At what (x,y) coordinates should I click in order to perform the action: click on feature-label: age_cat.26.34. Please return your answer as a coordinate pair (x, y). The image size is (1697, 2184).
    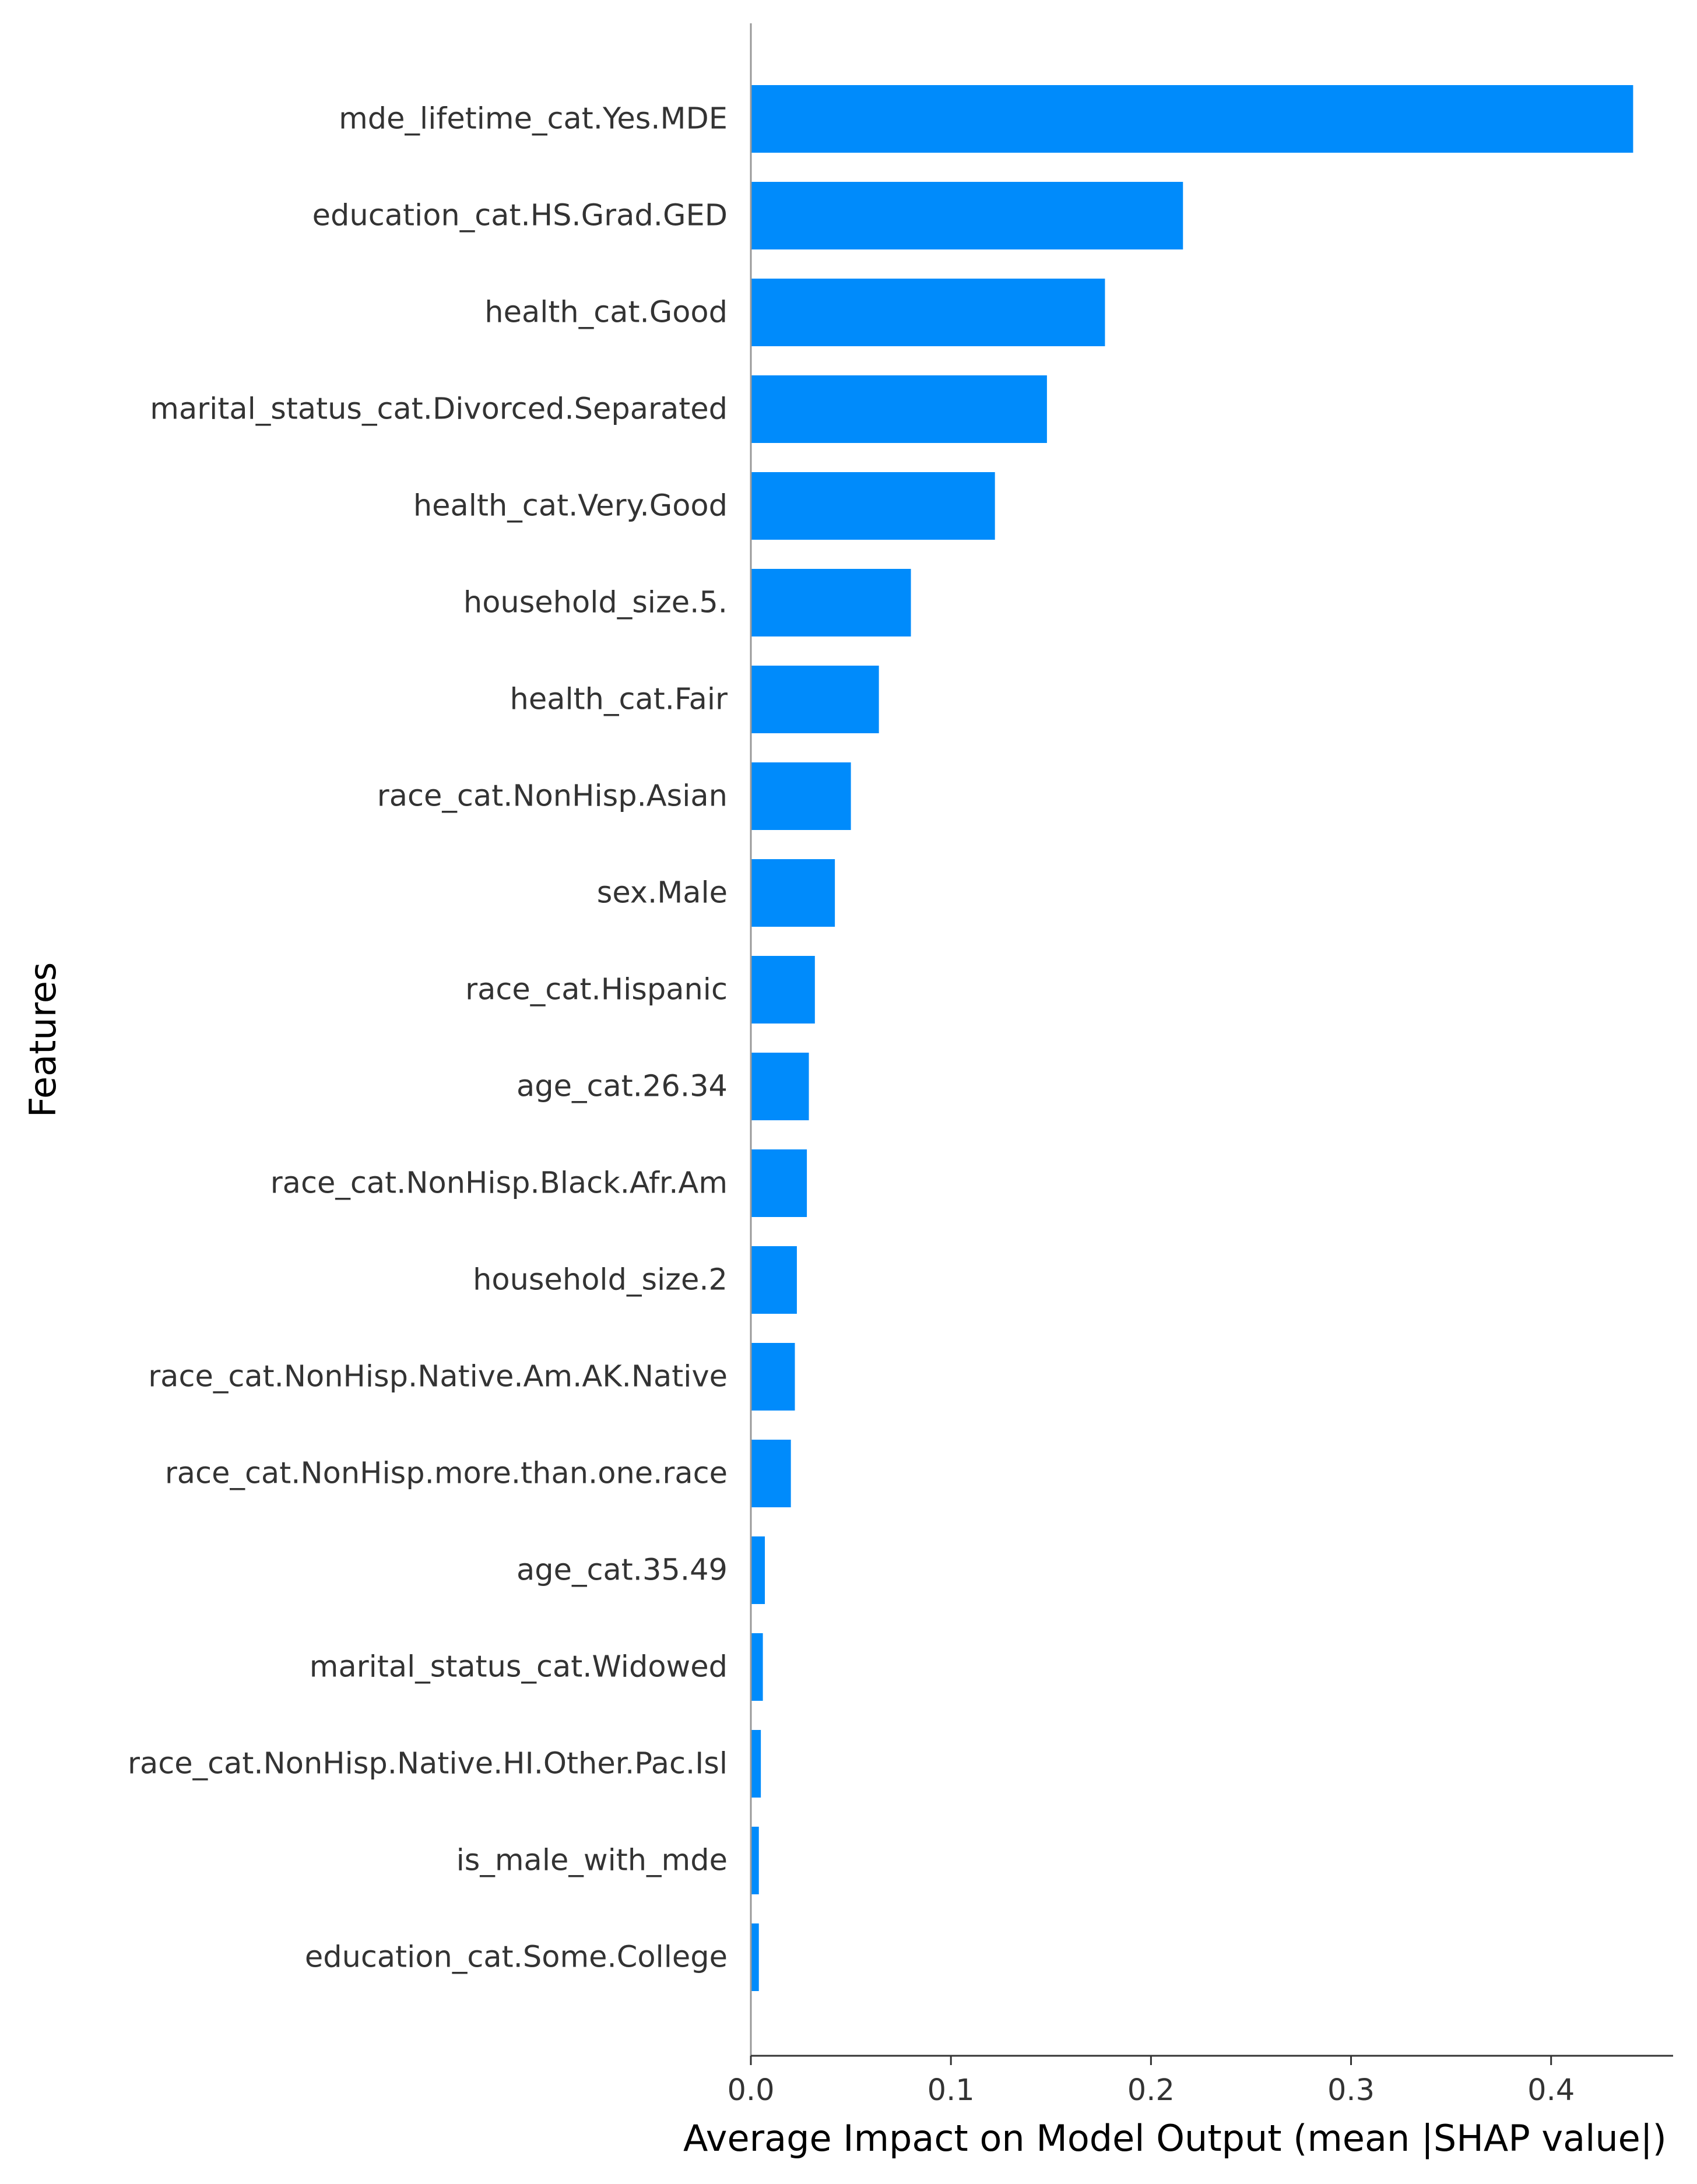
    Looking at the image, I should click on (622, 1087).